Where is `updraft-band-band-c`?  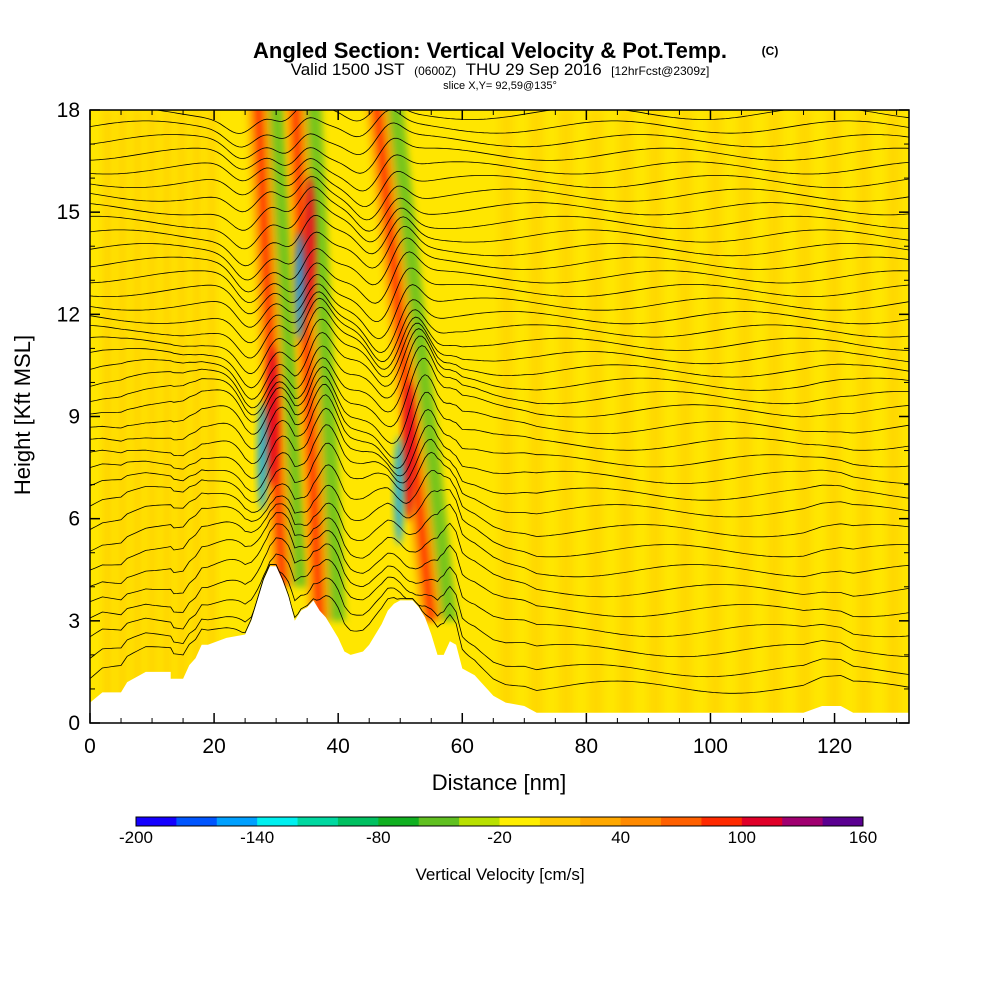
updraft-band-band-c is located at coordinates (412, 365).